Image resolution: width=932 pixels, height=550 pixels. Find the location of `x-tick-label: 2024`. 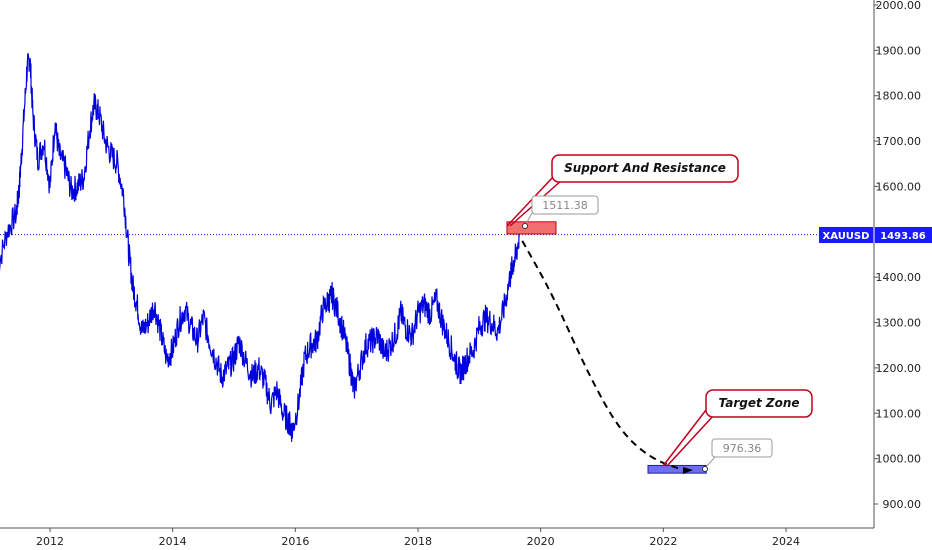

x-tick-label: 2024 is located at coordinates (786, 541).